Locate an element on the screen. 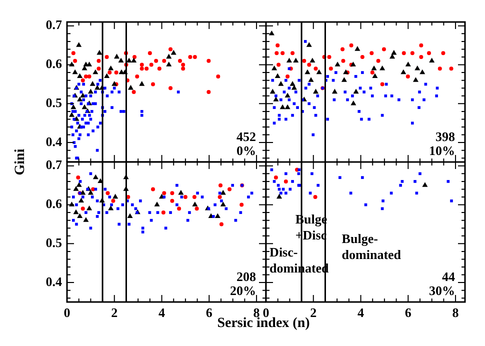  annotation: Bulge- dominated is located at coordinates (372, 246).